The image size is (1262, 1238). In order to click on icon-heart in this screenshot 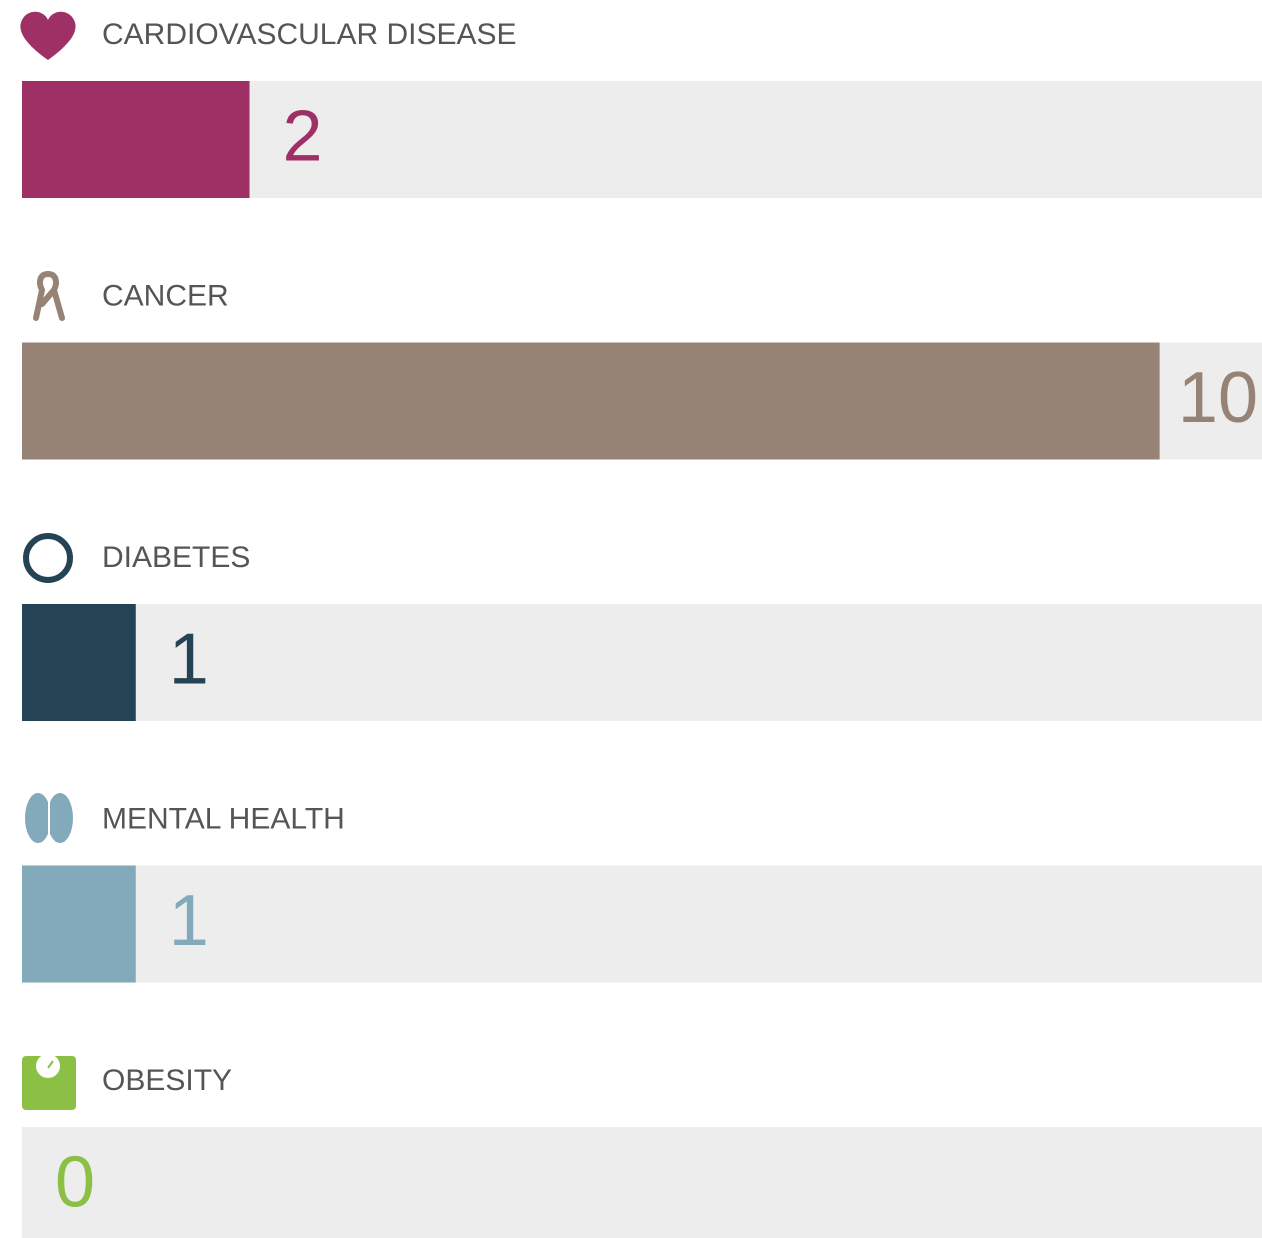, I will do `click(48, 35)`.